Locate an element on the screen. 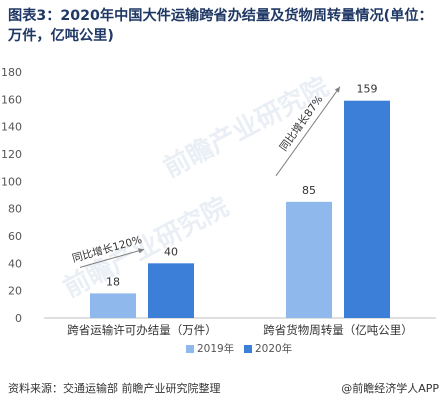 The image size is (445, 405). y-tick-label: 180 is located at coordinates (11, 72).